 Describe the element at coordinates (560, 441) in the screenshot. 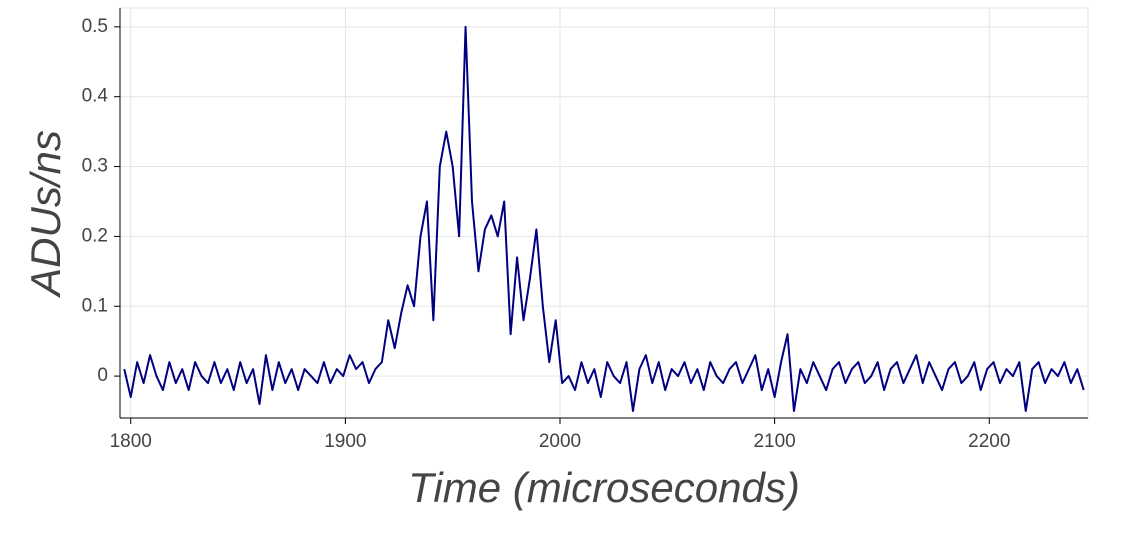

I see `x-tick-label: 2000` at that location.